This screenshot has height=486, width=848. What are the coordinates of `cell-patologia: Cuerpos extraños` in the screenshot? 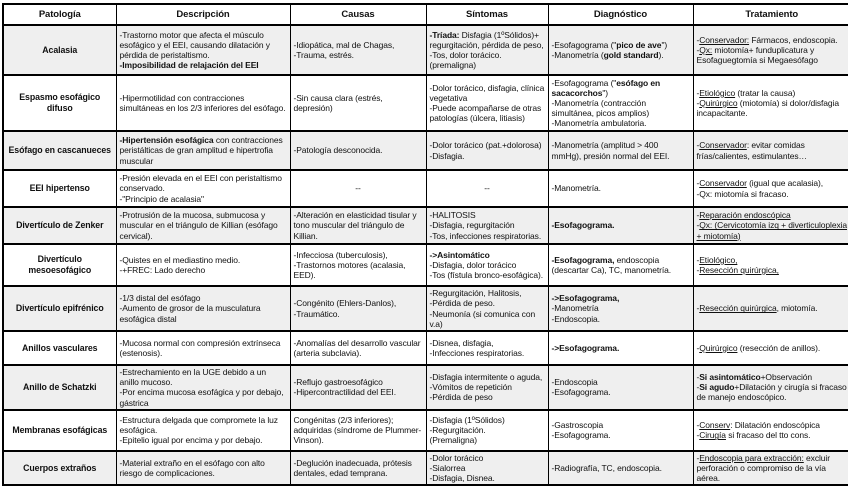 It's located at (59, 467).